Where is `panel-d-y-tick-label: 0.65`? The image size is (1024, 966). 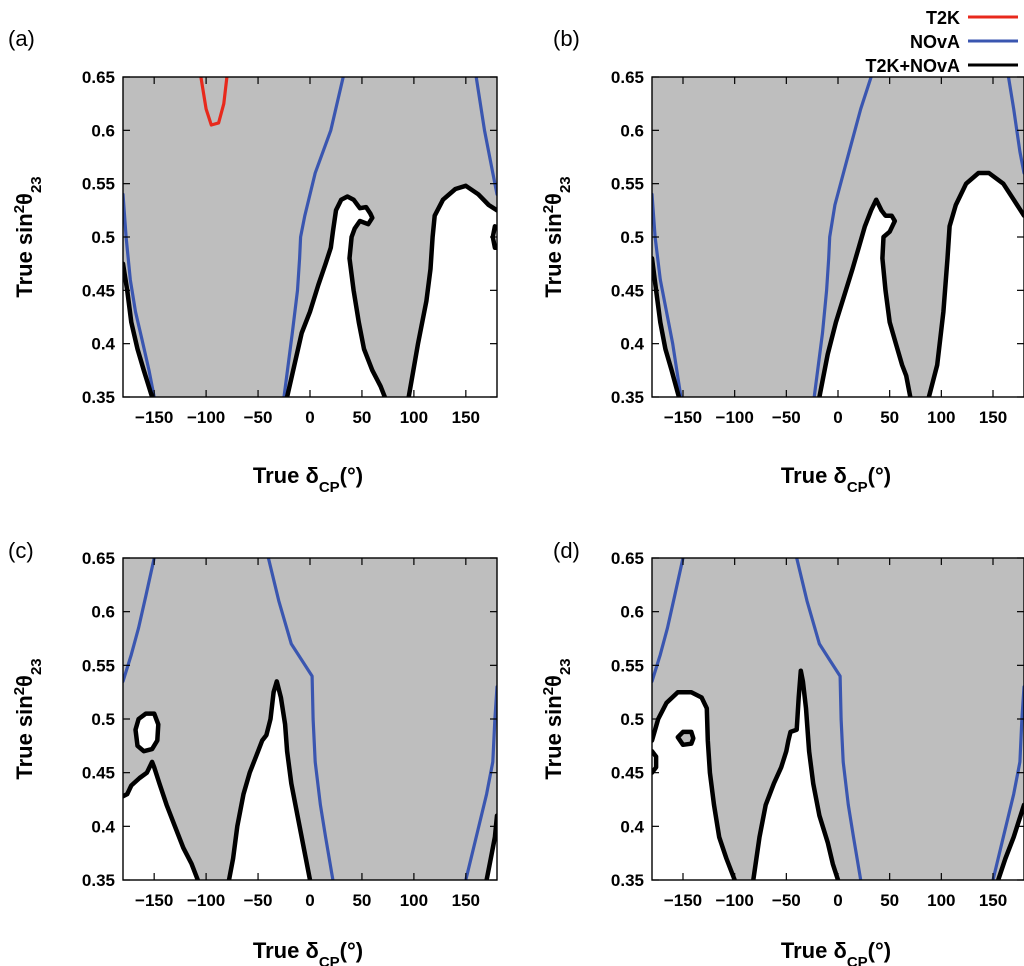
panel-d-y-tick-label: 0.65 is located at coordinates (627, 558).